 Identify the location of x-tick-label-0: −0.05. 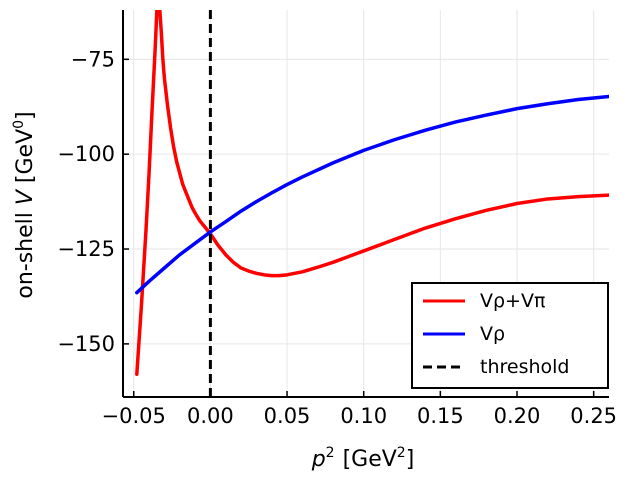
(134, 416).